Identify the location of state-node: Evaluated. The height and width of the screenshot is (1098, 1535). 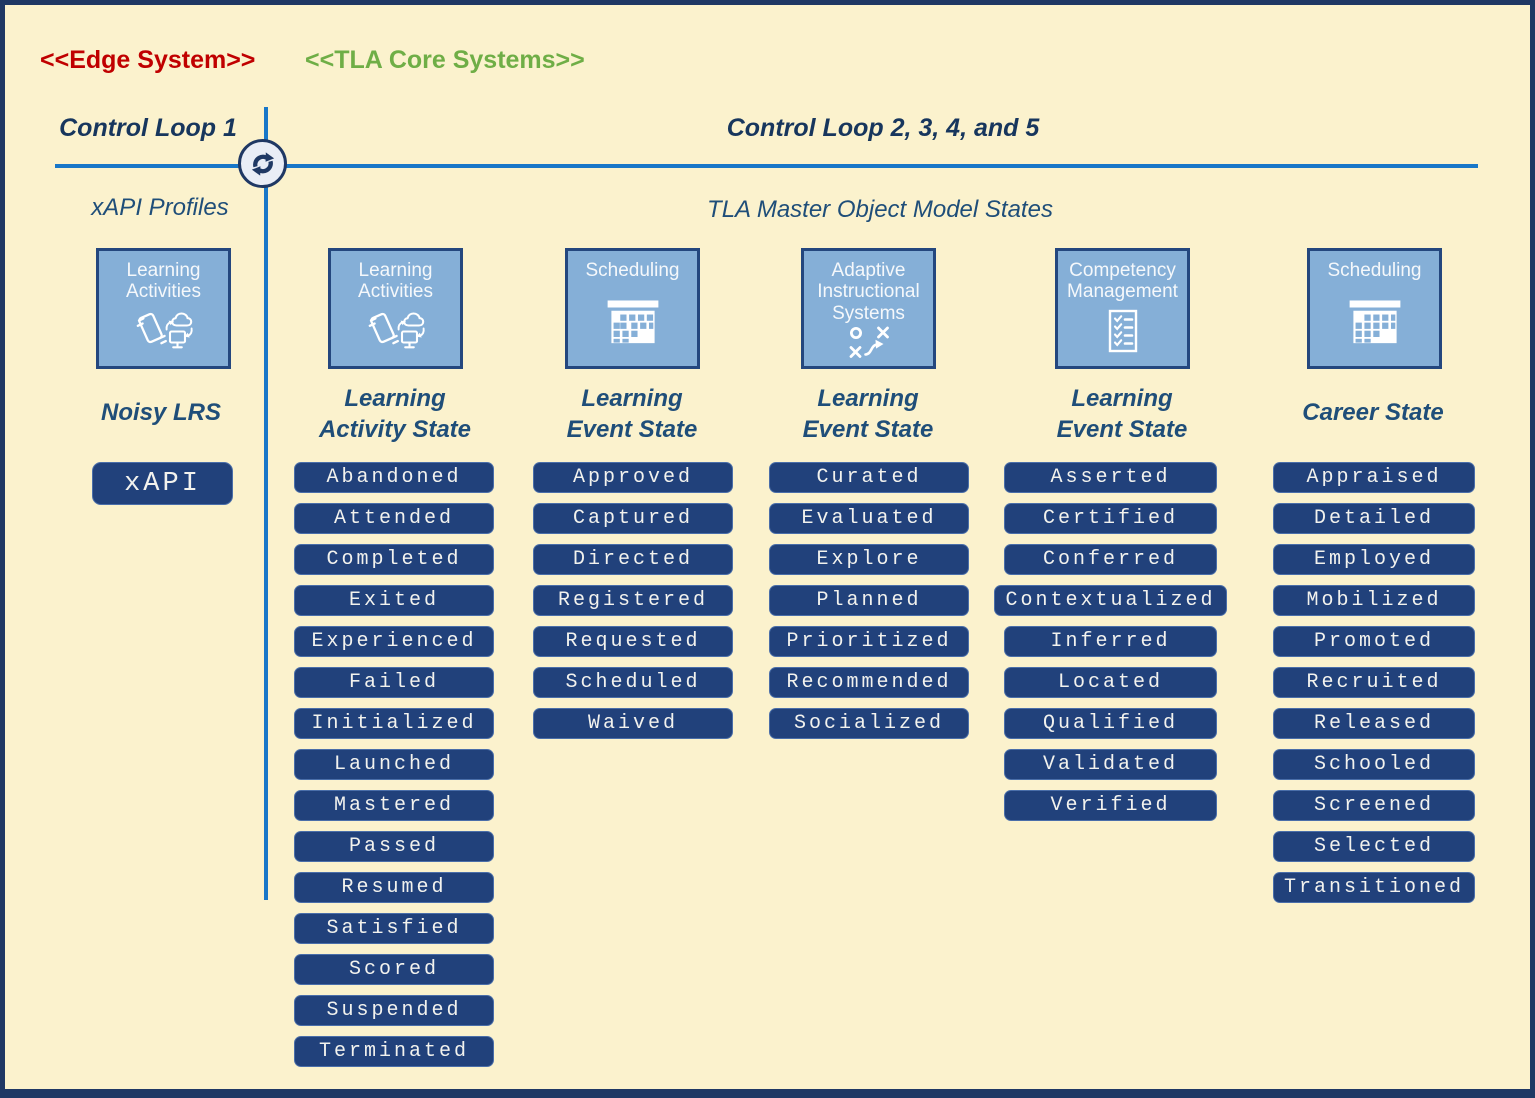
(869, 518).